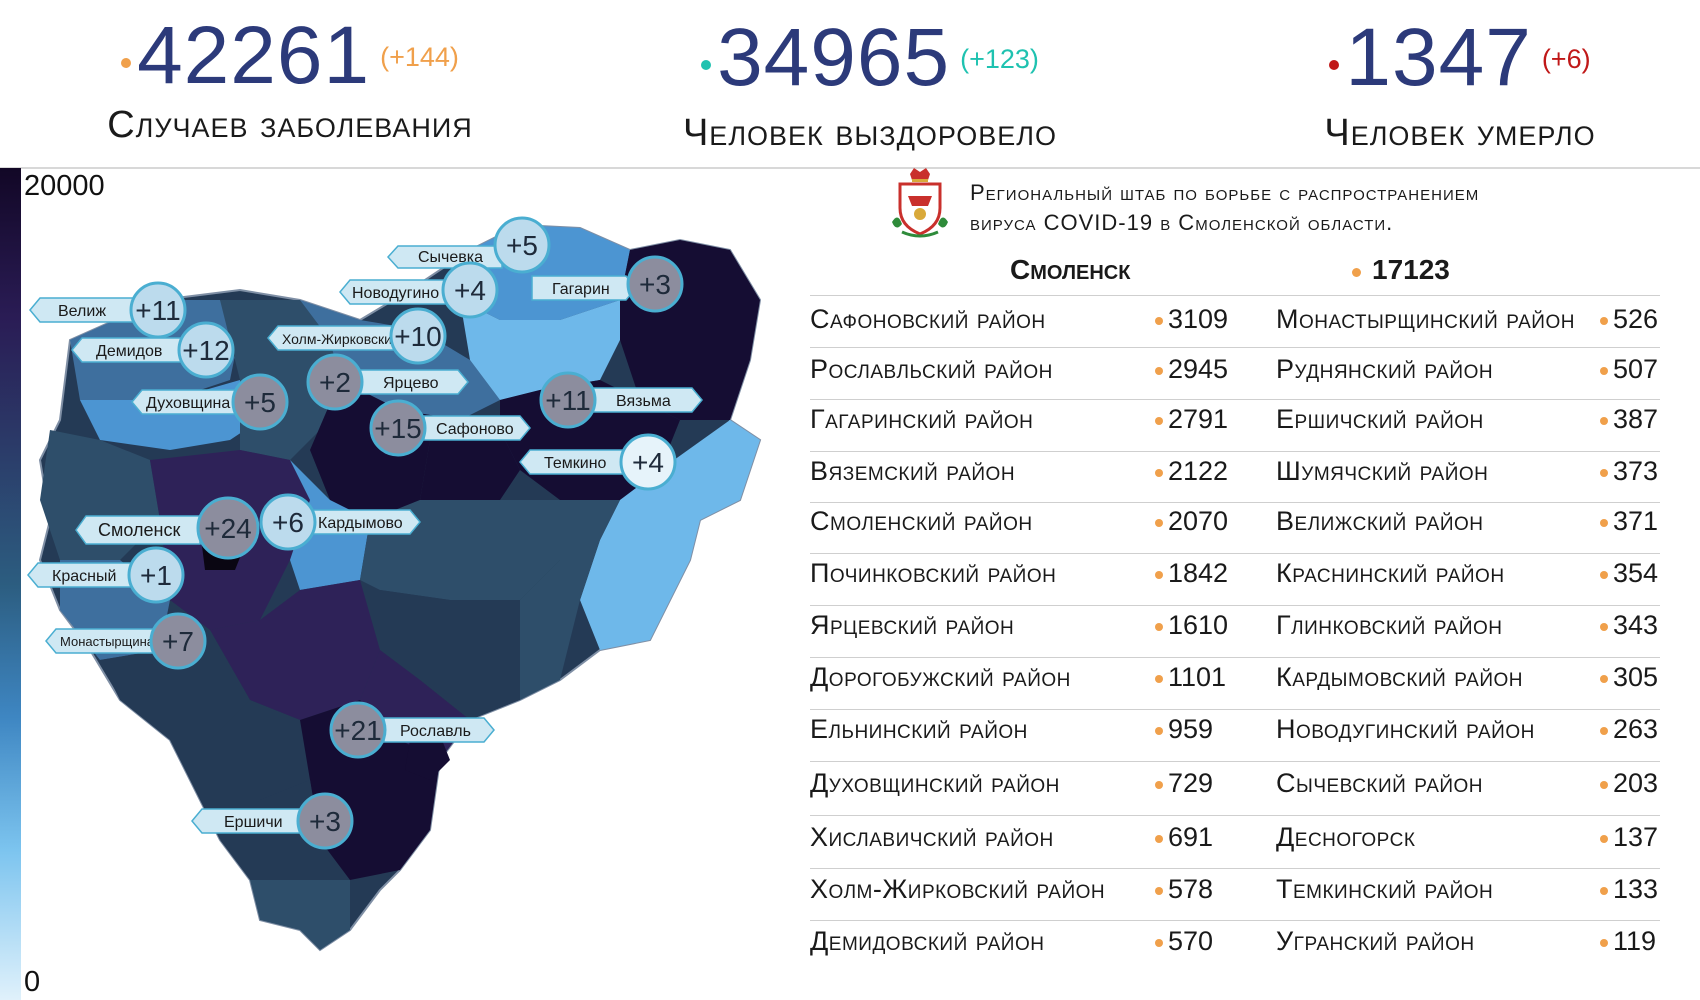 Image resolution: width=1700 pixels, height=1000 pixels. I want to click on marker-monastyrshchina: Монастырщина +7, so click(126, 641).